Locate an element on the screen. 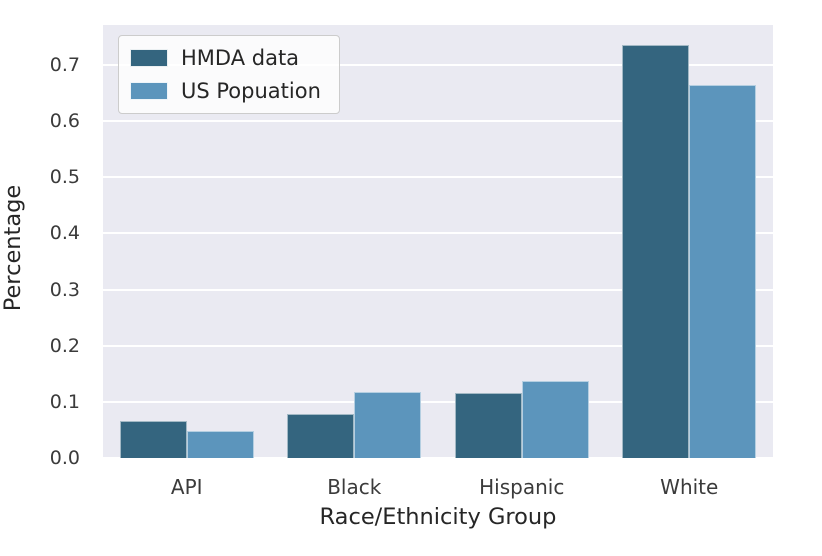  y-tick-label-0.1: 0.1 is located at coordinates (64, 401).